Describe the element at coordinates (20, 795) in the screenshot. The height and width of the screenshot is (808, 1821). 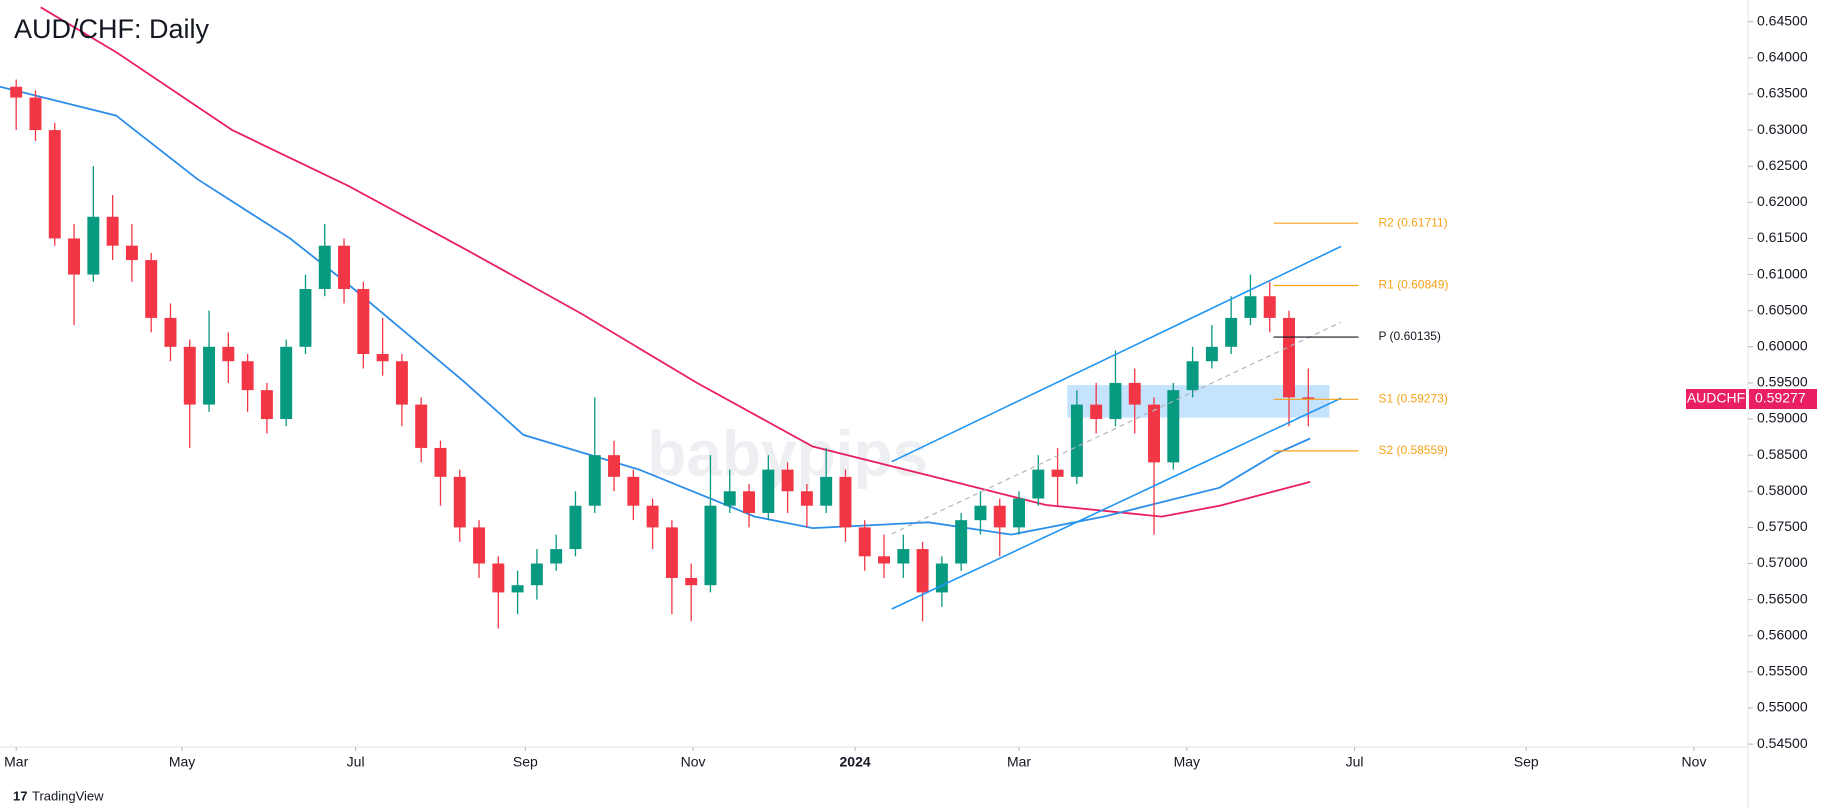
I see `tv-logo: 17` at that location.